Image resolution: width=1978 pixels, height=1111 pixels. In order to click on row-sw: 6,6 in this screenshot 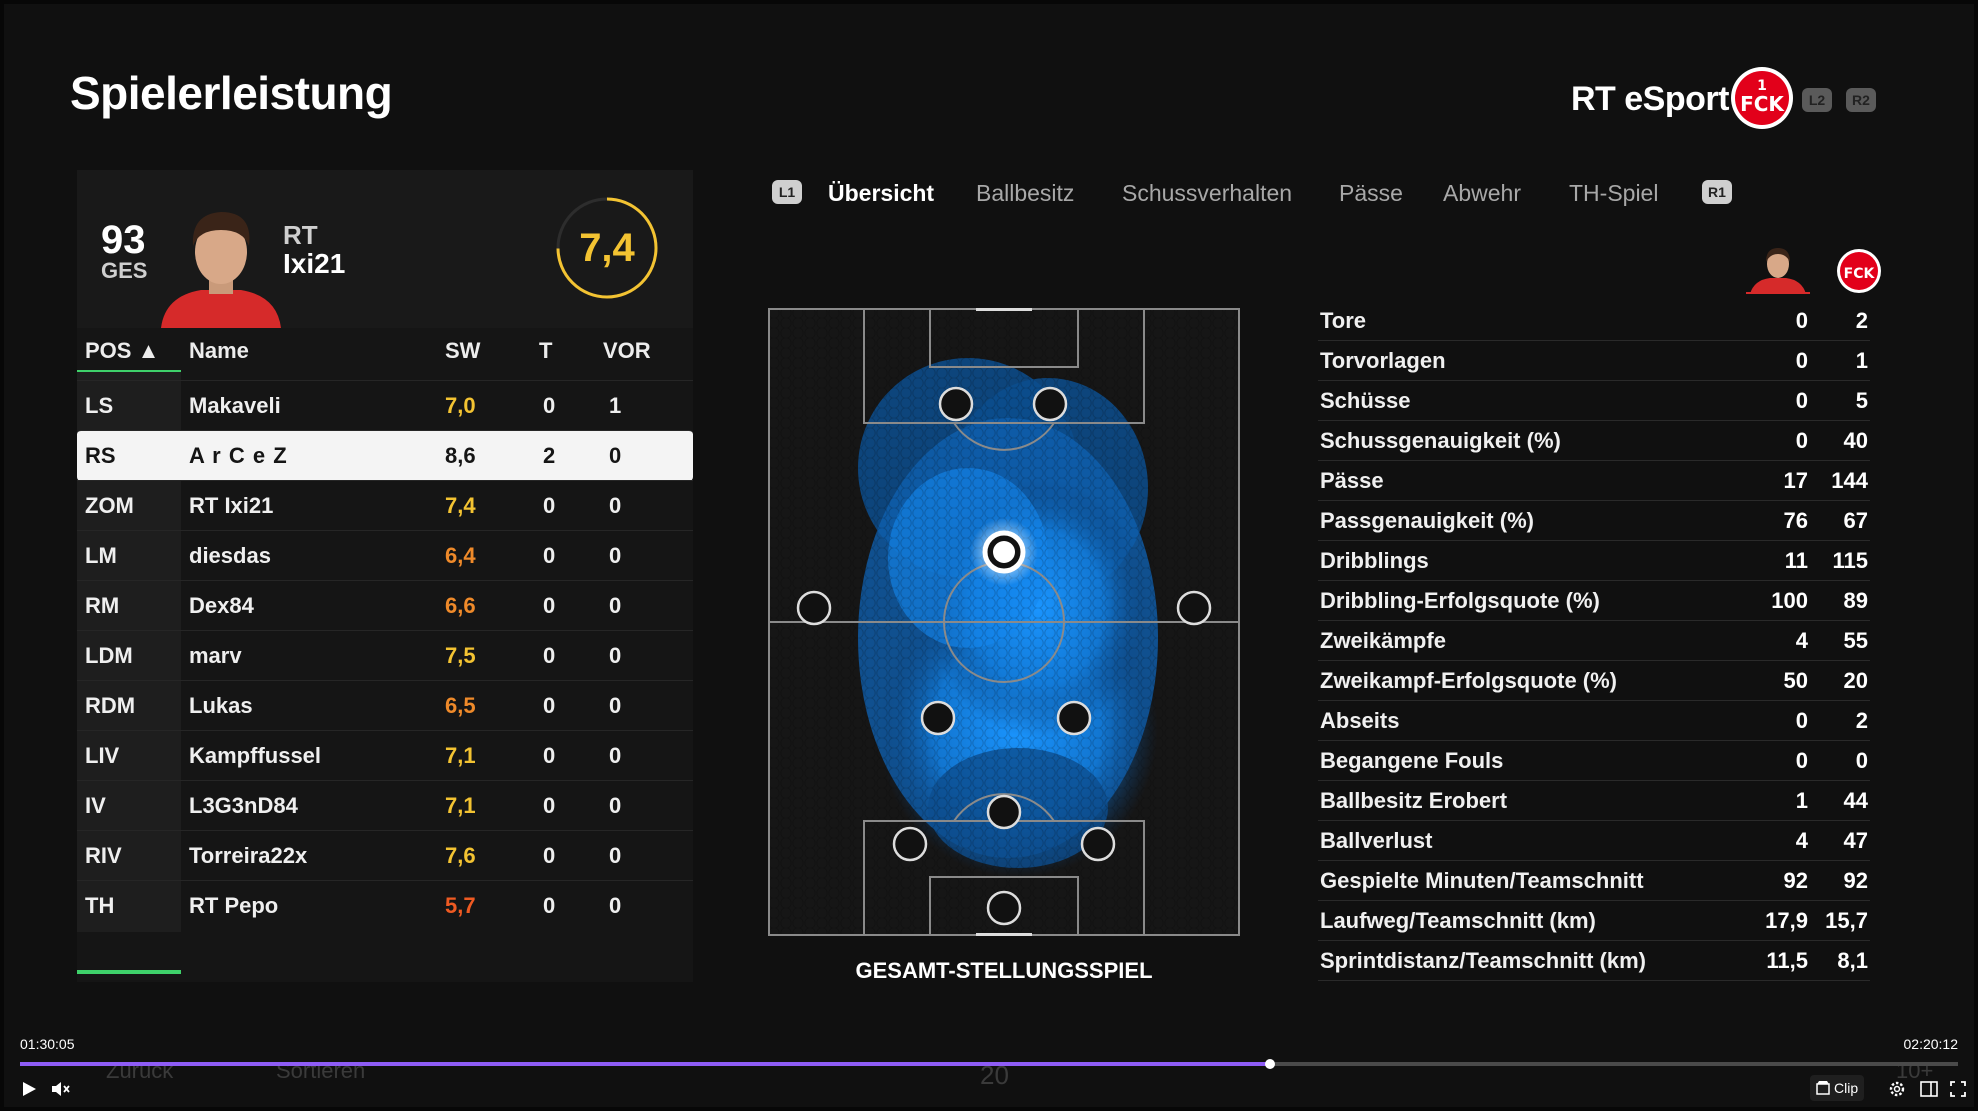, I will do `click(460, 605)`.